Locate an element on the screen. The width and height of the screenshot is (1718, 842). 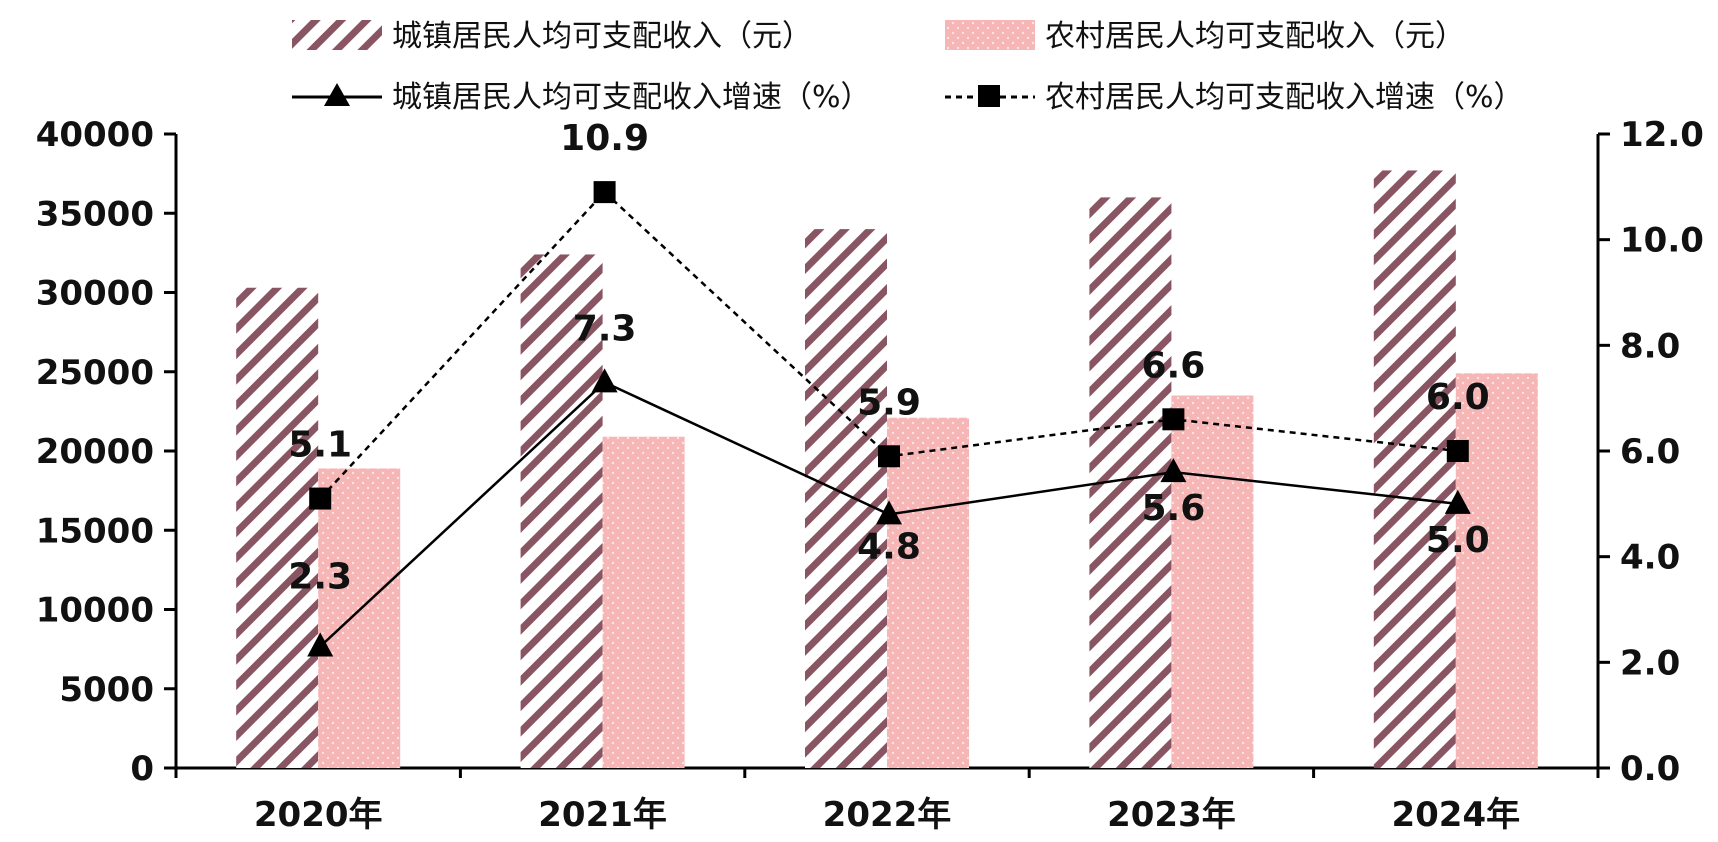
left-tick-label: 25000 is located at coordinates (95, 373).